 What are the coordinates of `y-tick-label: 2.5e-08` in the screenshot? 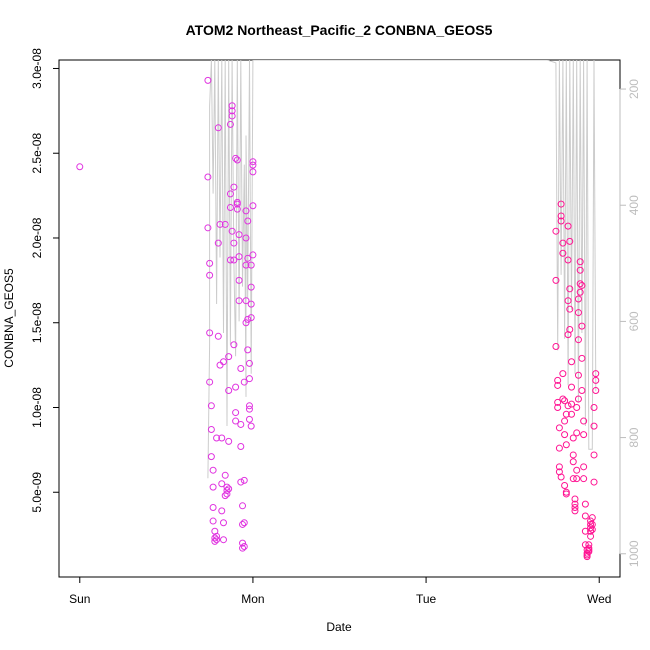 It's located at (37, 153).